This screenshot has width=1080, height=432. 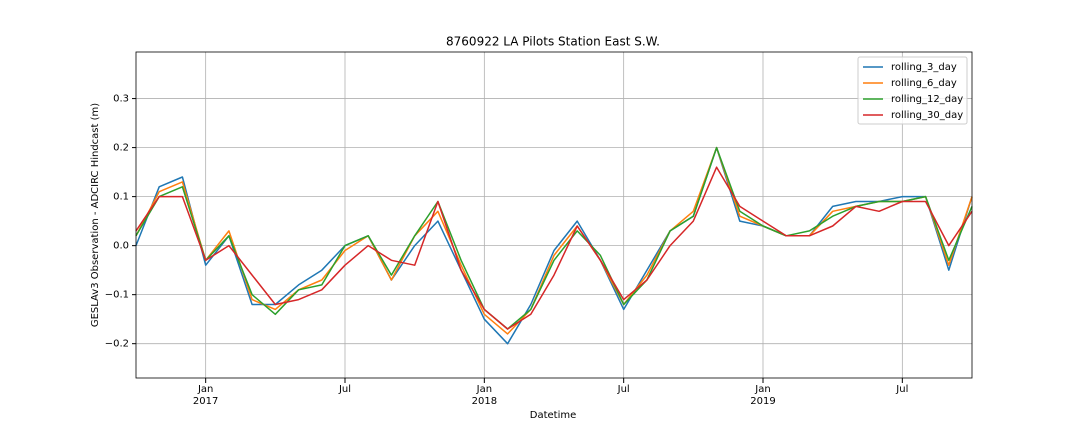 I want to click on x-axis-label: Datetime, so click(x=553, y=415).